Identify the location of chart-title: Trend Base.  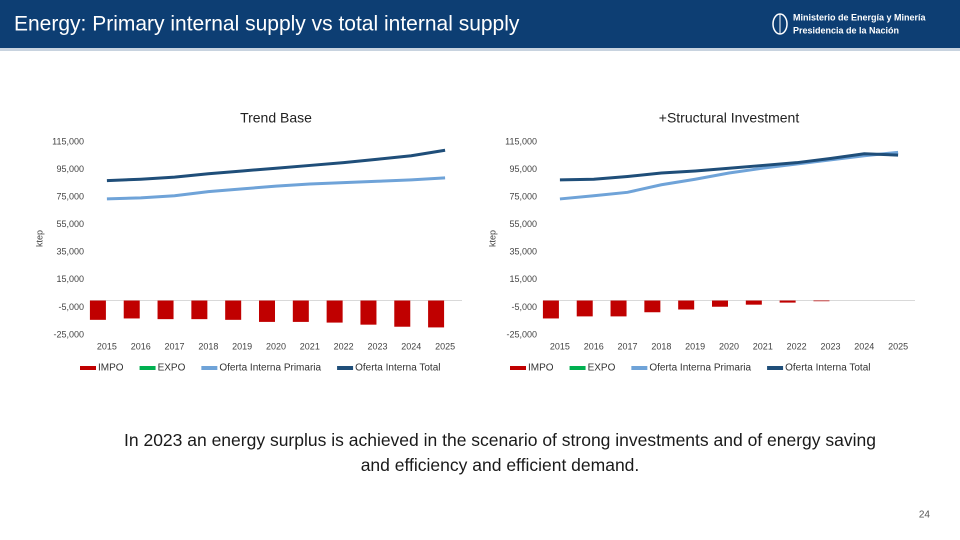
(276, 118).